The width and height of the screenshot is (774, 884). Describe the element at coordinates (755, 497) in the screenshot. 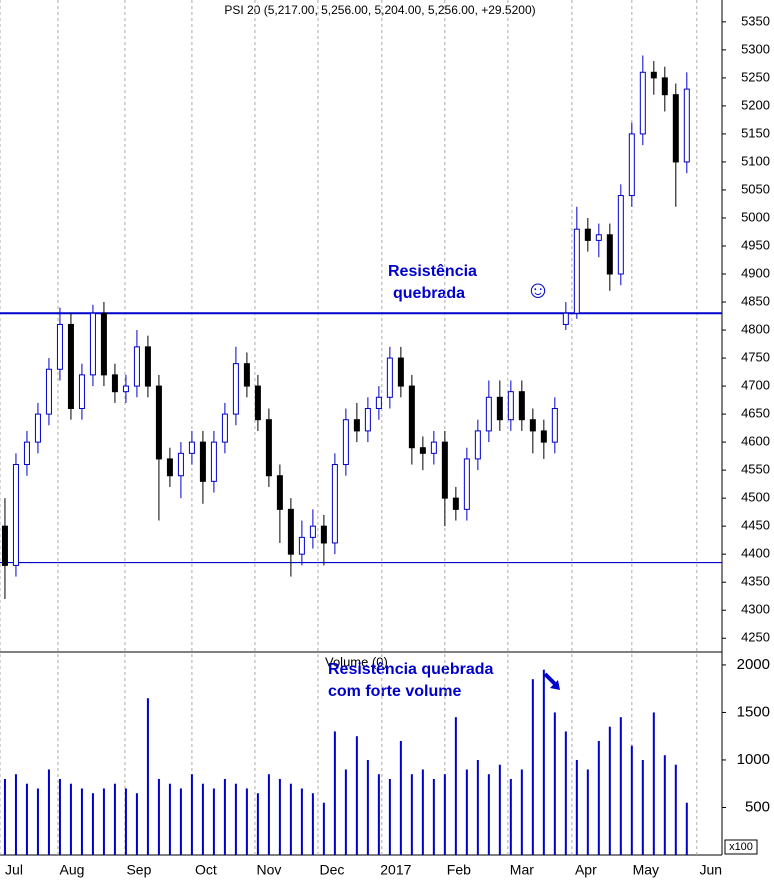

I see `y-tick-label: 4500` at that location.